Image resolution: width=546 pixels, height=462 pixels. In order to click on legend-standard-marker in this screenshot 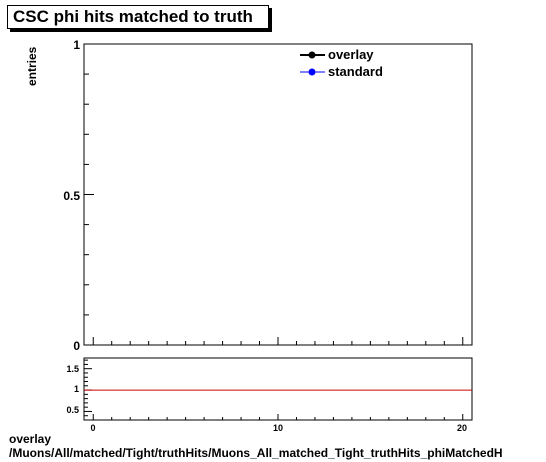, I will do `click(312, 72)`.